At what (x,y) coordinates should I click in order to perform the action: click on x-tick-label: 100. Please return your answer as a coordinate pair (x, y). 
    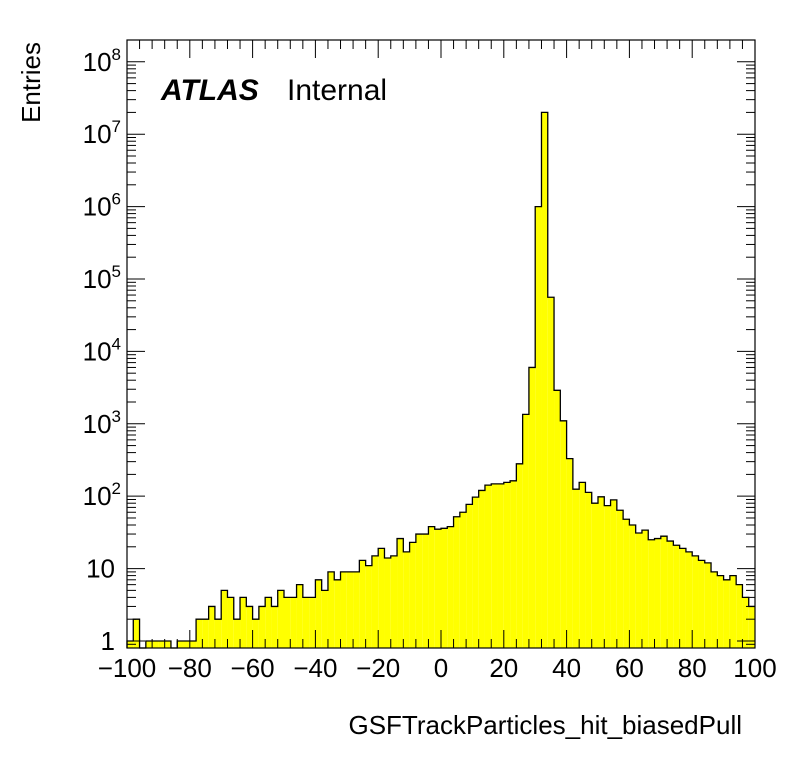
    Looking at the image, I should click on (754, 668).